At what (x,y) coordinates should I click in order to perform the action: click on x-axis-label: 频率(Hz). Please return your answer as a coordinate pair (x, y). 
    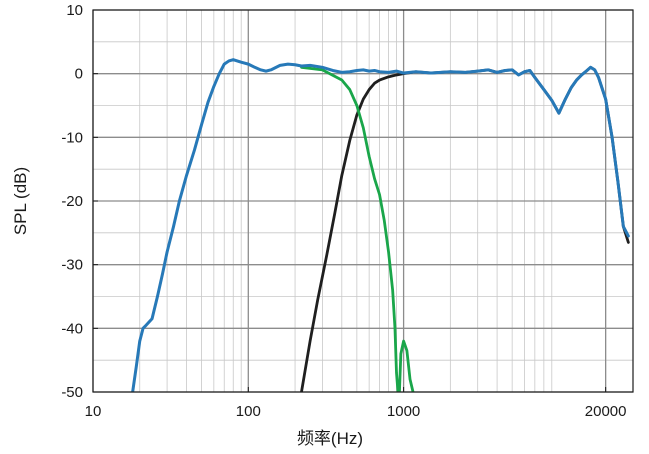
    Looking at the image, I should click on (330, 438).